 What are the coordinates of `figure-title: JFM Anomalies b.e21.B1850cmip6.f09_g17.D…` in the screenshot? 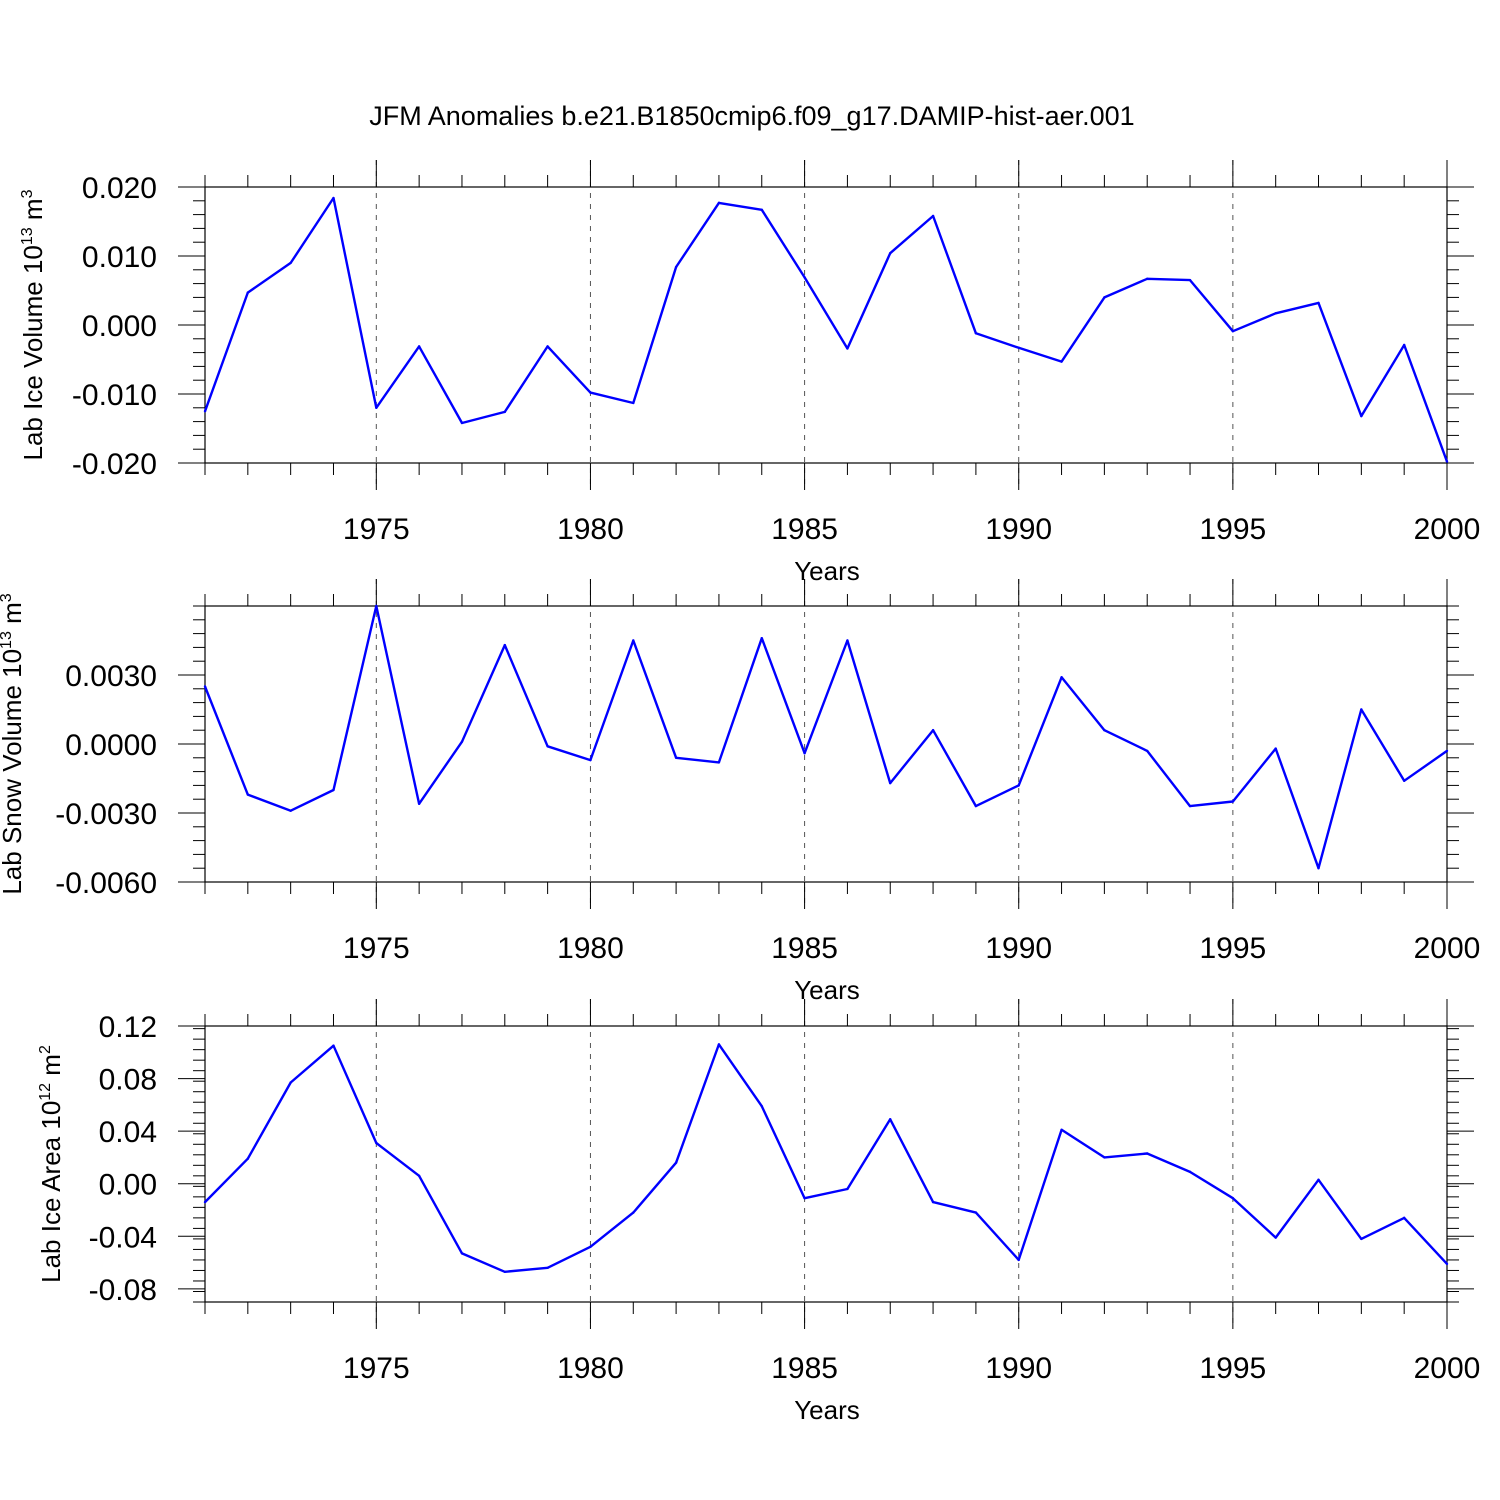 It's located at (751, 116).